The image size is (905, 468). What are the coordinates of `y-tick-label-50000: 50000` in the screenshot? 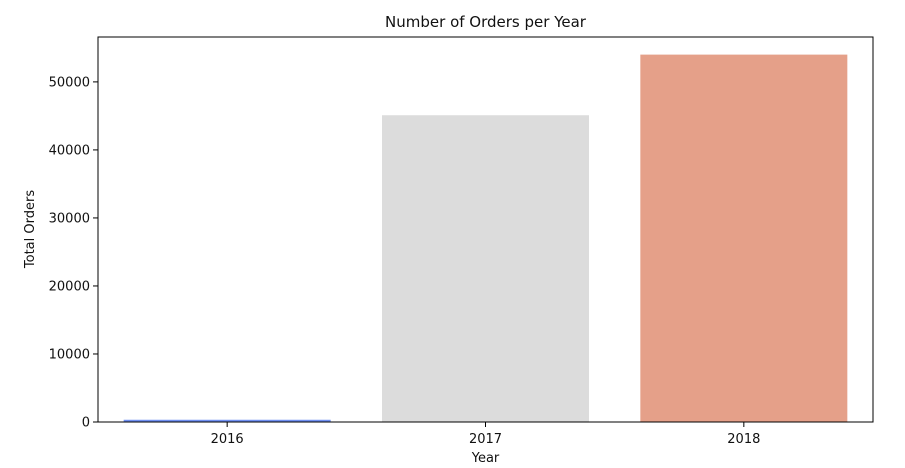 It's located at (69, 82).